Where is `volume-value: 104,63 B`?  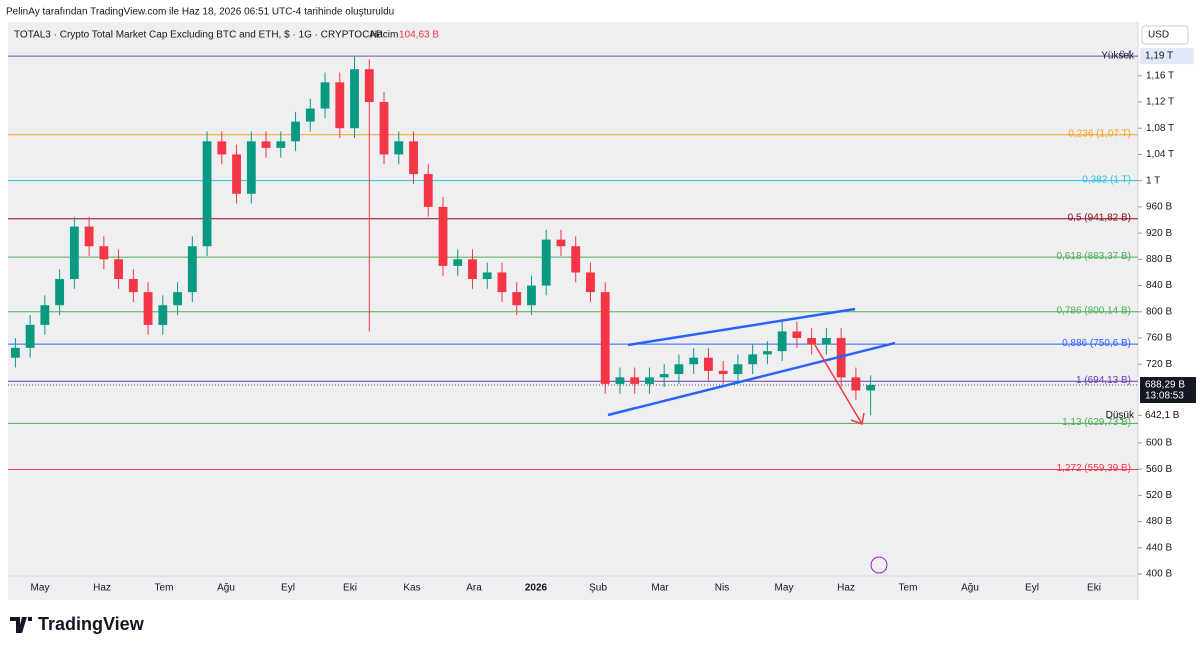 volume-value: 104,63 B is located at coordinates (419, 35).